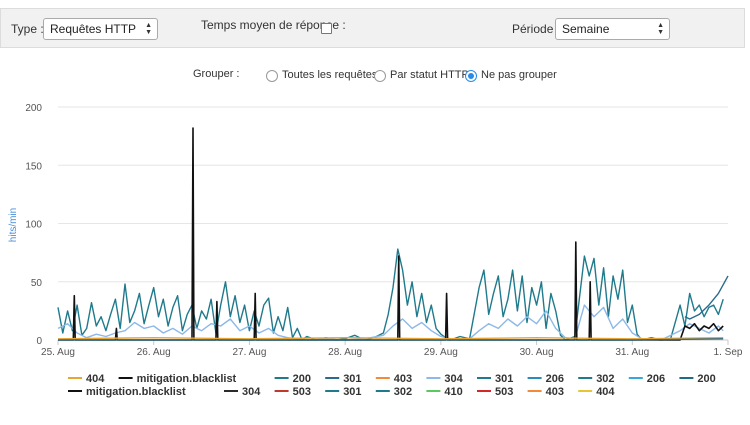 This screenshot has height=425, width=750. What do you see at coordinates (441, 352) in the screenshot?
I see `x-tick-label: 29. Aug` at bounding box center [441, 352].